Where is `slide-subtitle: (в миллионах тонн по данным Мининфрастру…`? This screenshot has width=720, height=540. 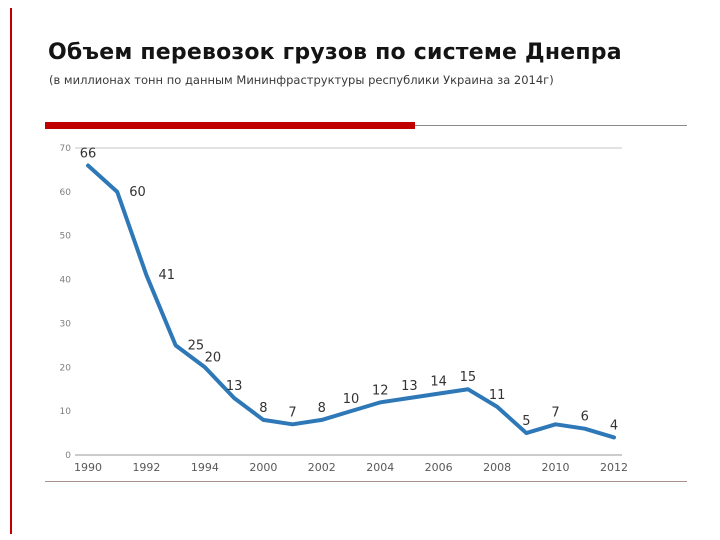
slide-subtitle: (в миллионах тонн по данным Мининфрастру… is located at coordinates (301, 80).